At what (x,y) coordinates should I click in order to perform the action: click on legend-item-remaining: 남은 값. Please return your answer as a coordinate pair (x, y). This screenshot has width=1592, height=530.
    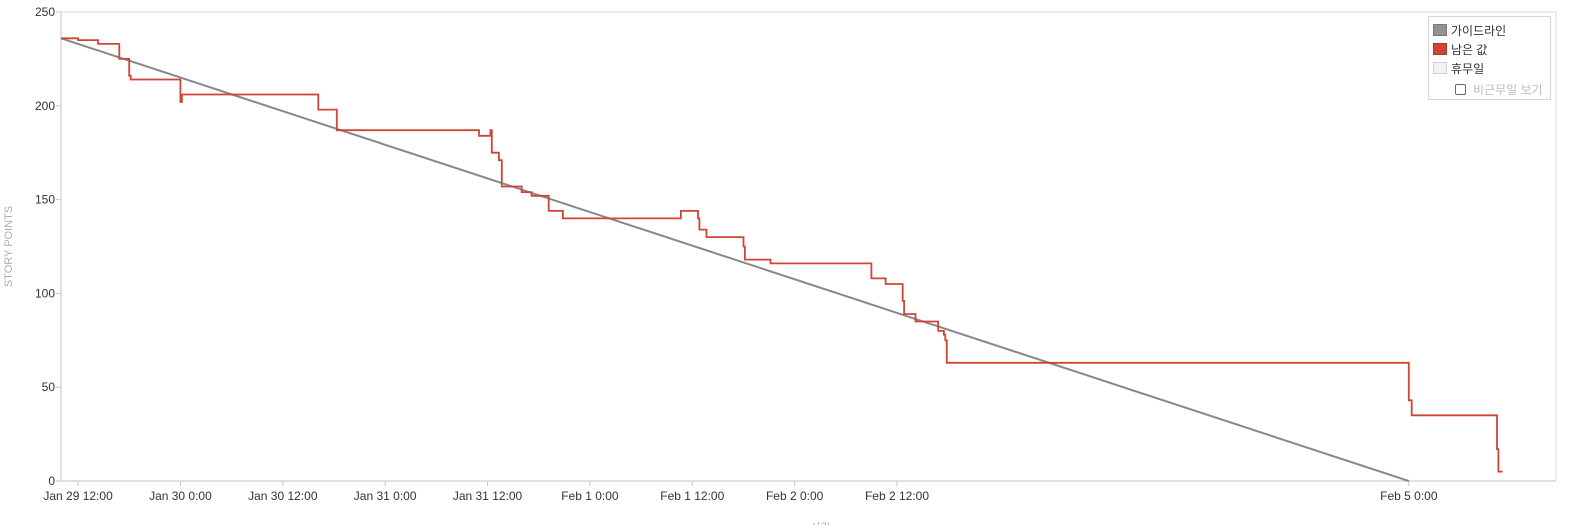
    Looking at the image, I should click on (1460, 49).